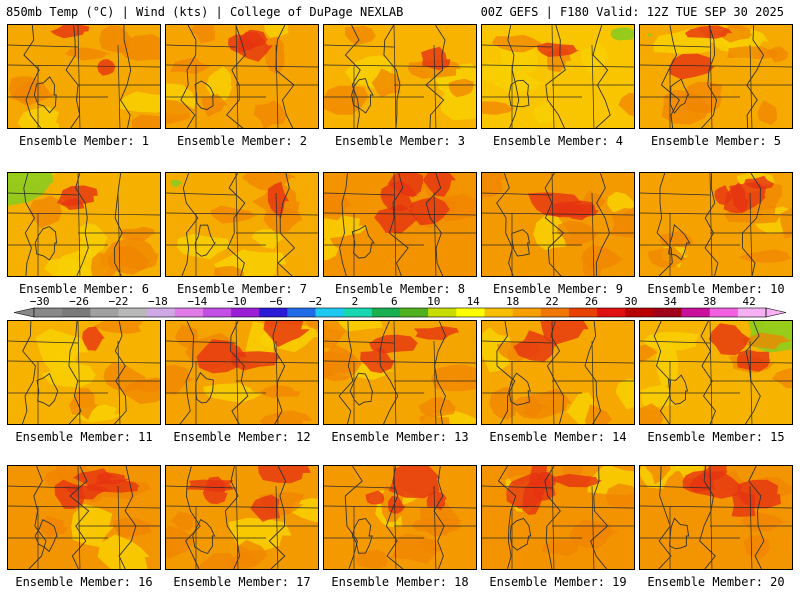 This screenshot has height=600, width=800. What do you see at coordinates (558, 437) in the screenshot?
I see `ensemble-member-label: Ensemble Member: 14` at bounding box center [558, 437].